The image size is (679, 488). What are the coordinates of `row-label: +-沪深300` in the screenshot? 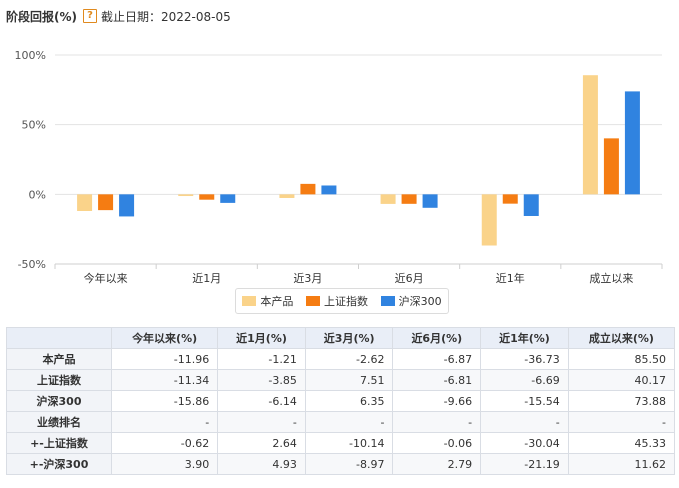 It's located at (59, 464).